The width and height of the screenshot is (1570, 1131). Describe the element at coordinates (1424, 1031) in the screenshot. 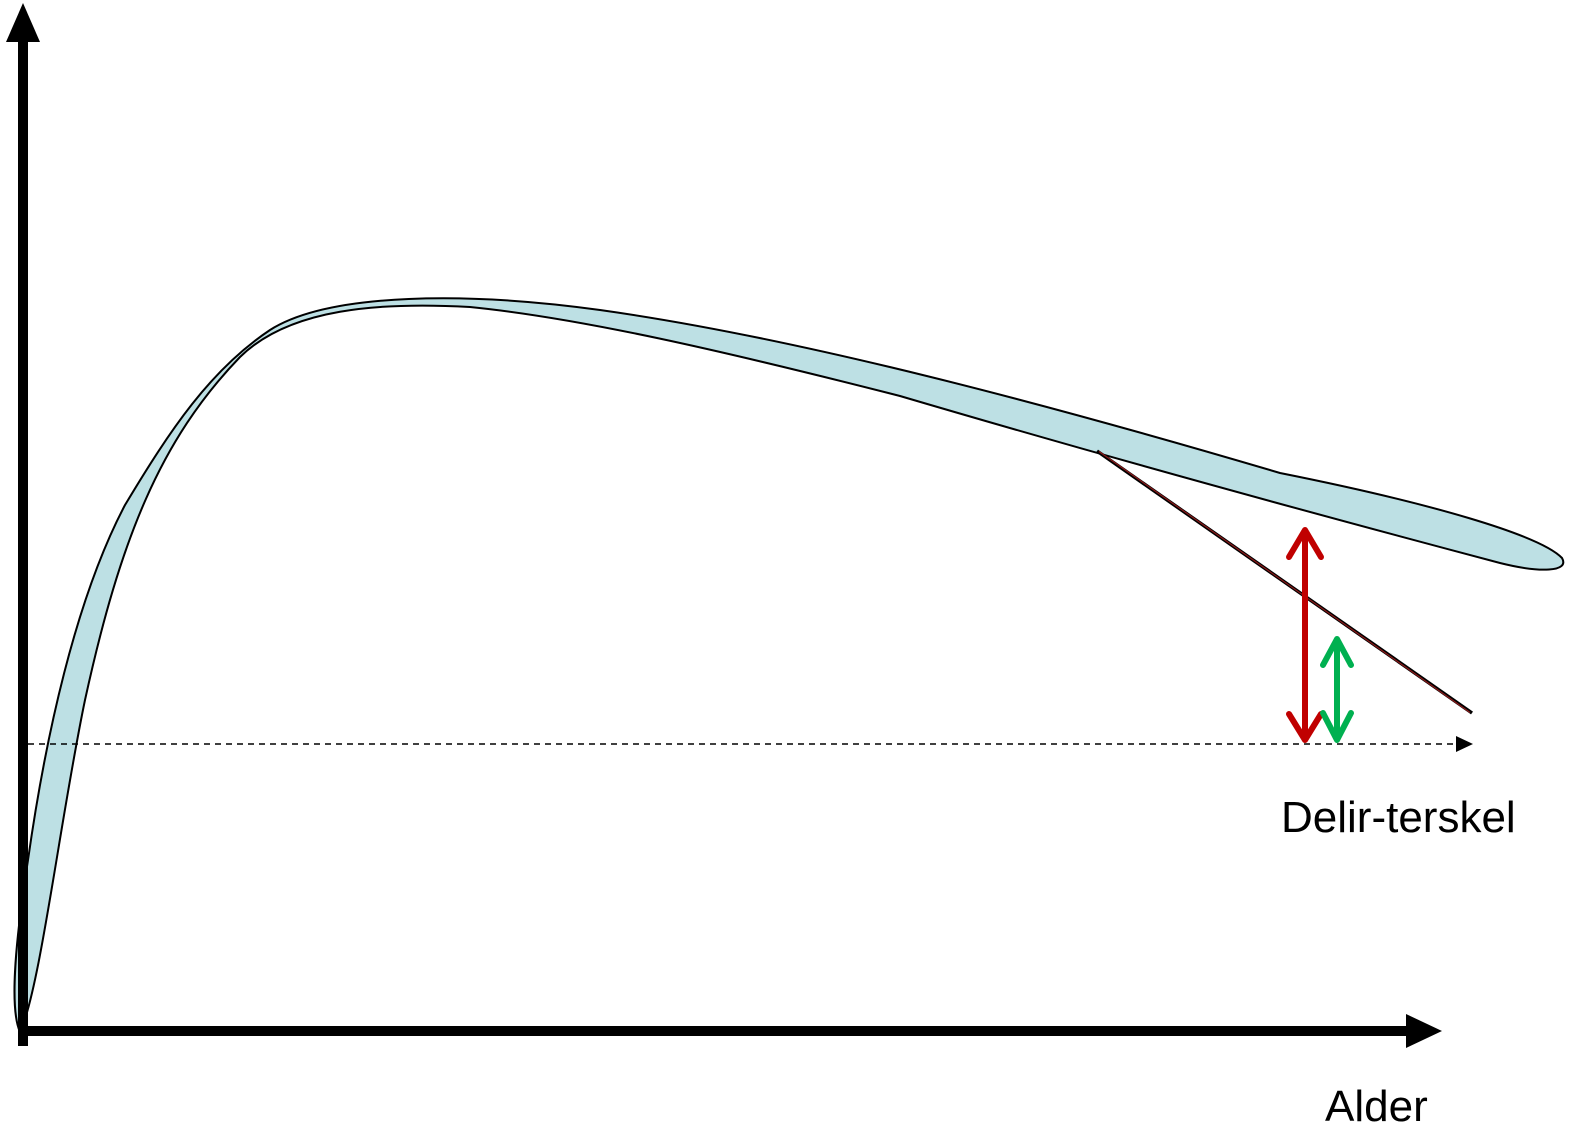

I see `x-axis-arrowhead-icon` at that location.